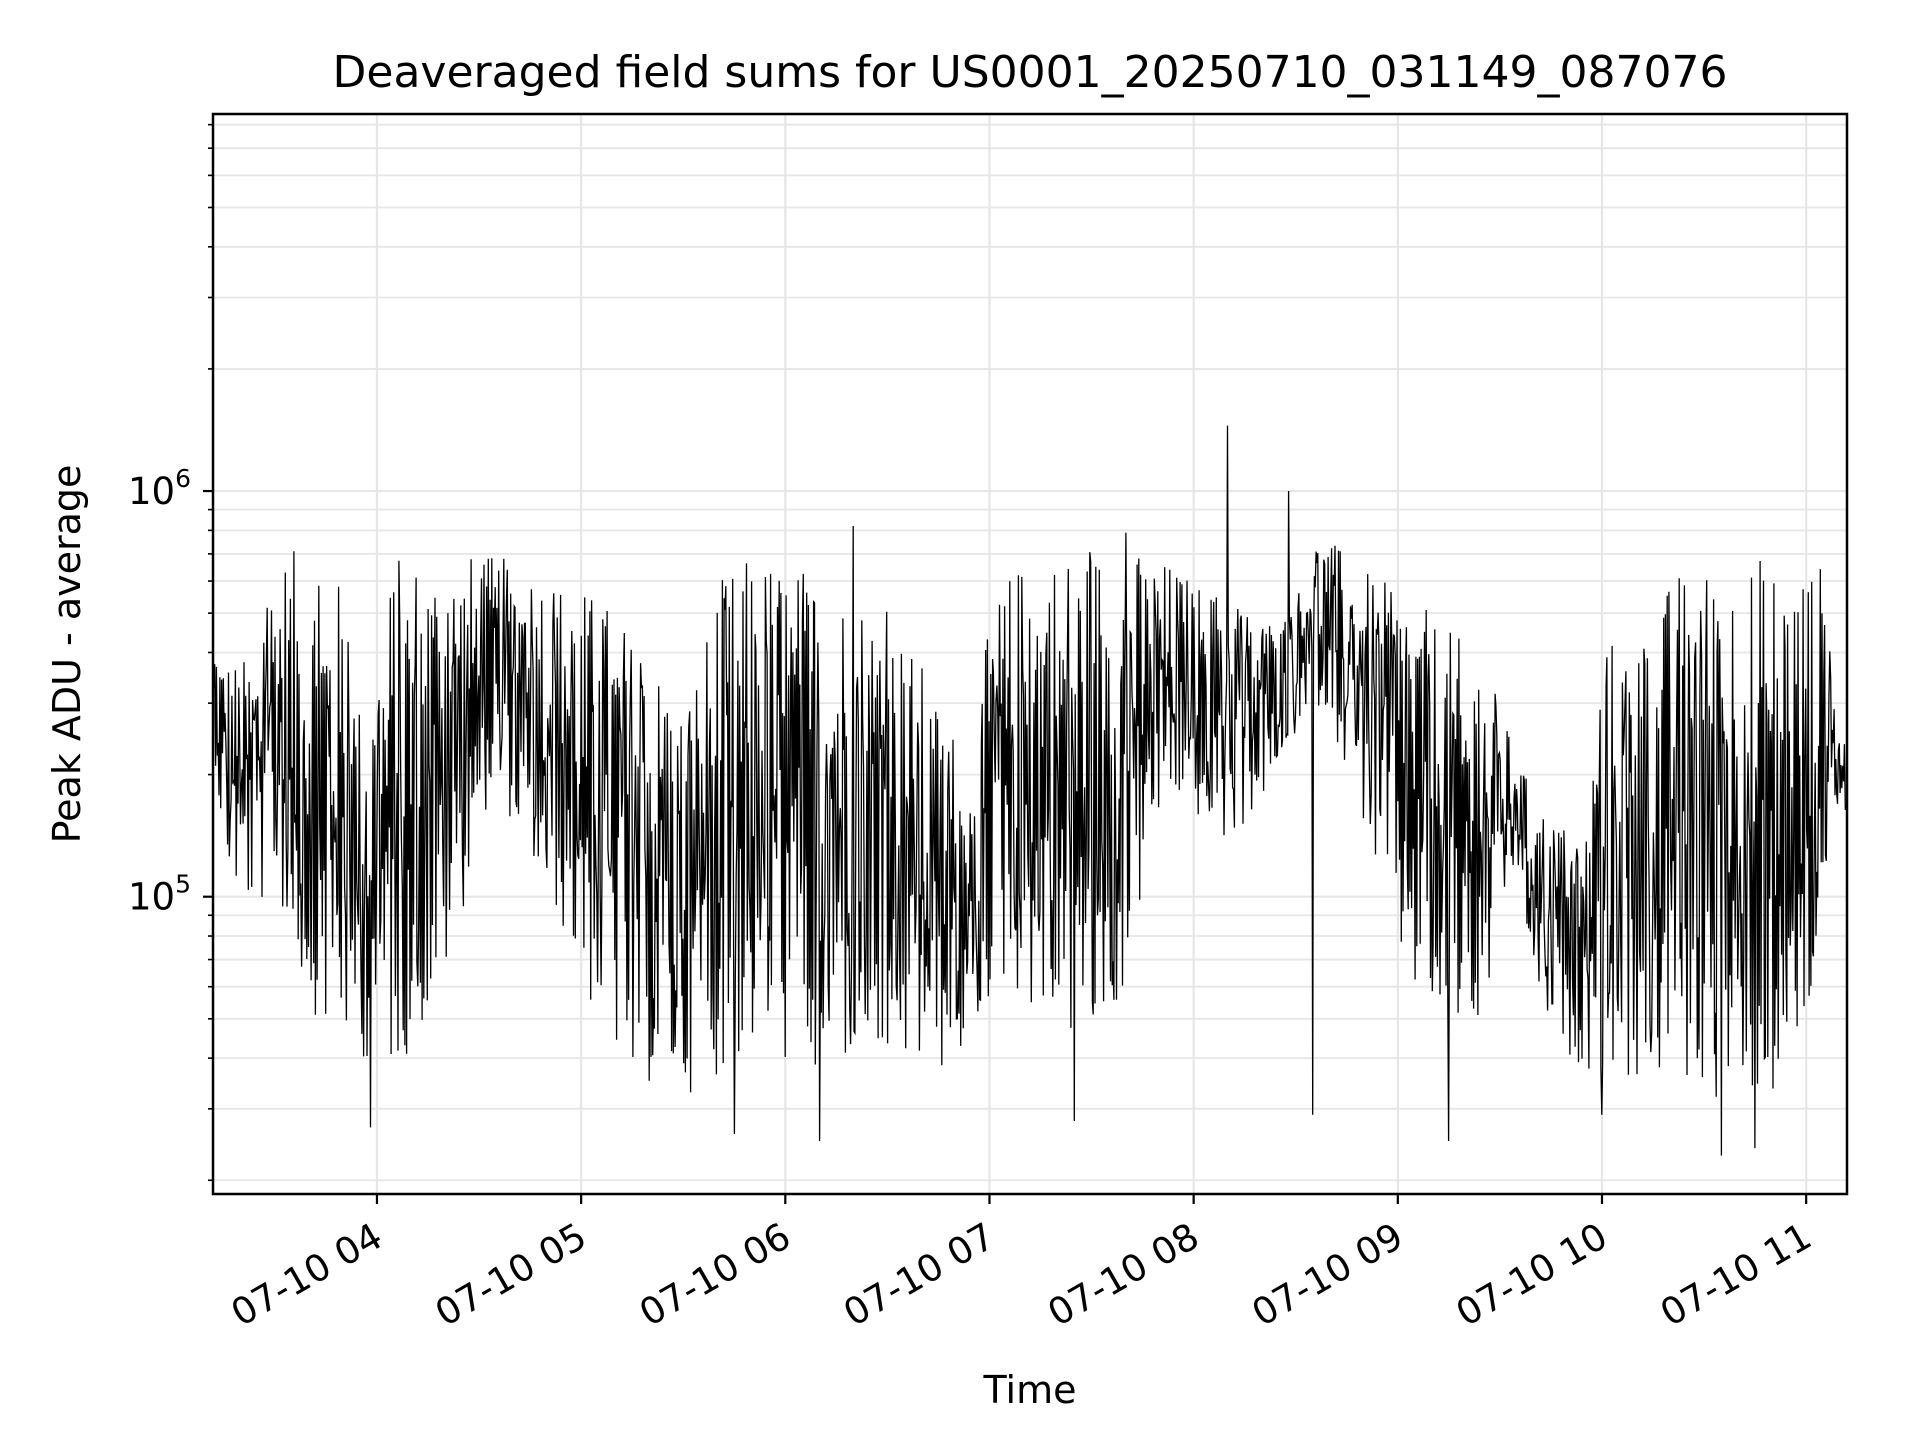 The image size is (1920, 1440). Describe the element at coordinates (159, 488) in the screenshot. I see `y-tick-label: 10⁶` at that location.